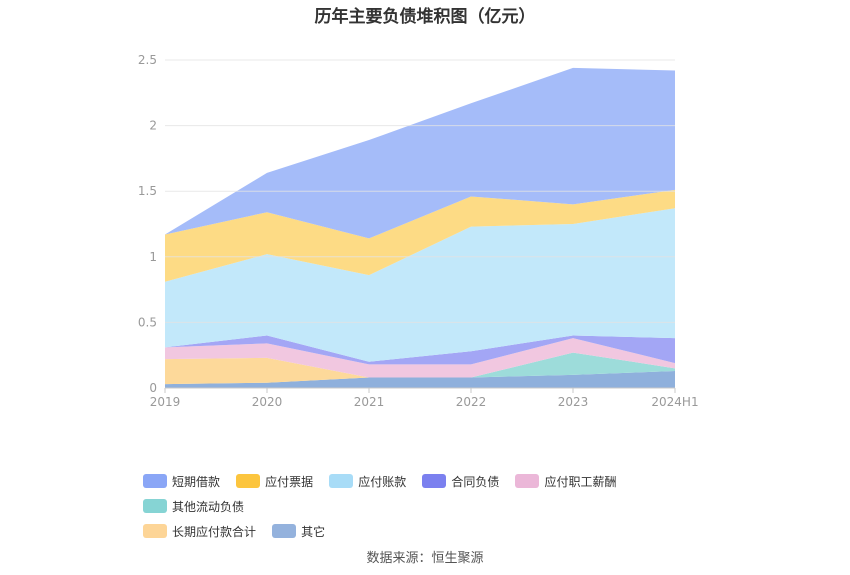  I want to click on y-tick-label: 1.5, so click(147, 191).